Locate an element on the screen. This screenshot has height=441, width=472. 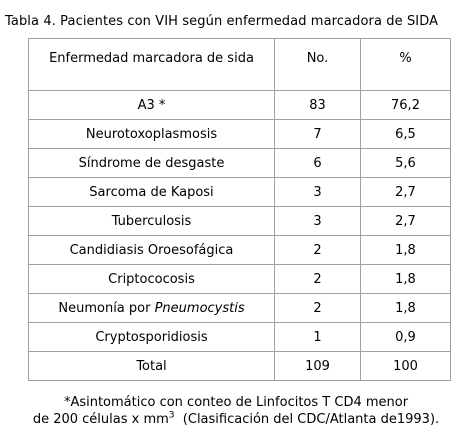
illness-name: Sarcoma de Kaposi is located at coordinates (151, 192).